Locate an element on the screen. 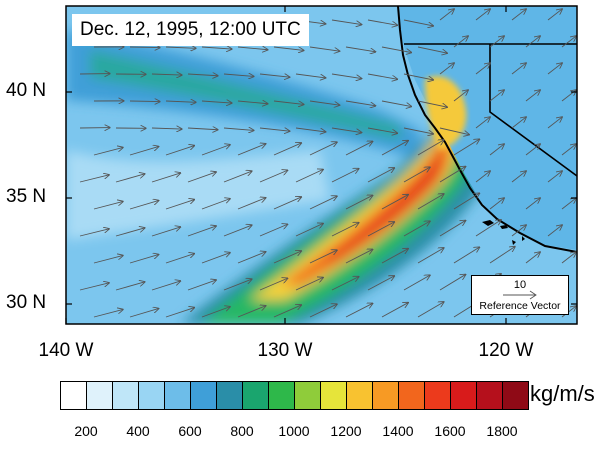 The width and height of the screenshot is (614, 452). colorbar-tick-label: 400 is located at coordinates (138, 431).